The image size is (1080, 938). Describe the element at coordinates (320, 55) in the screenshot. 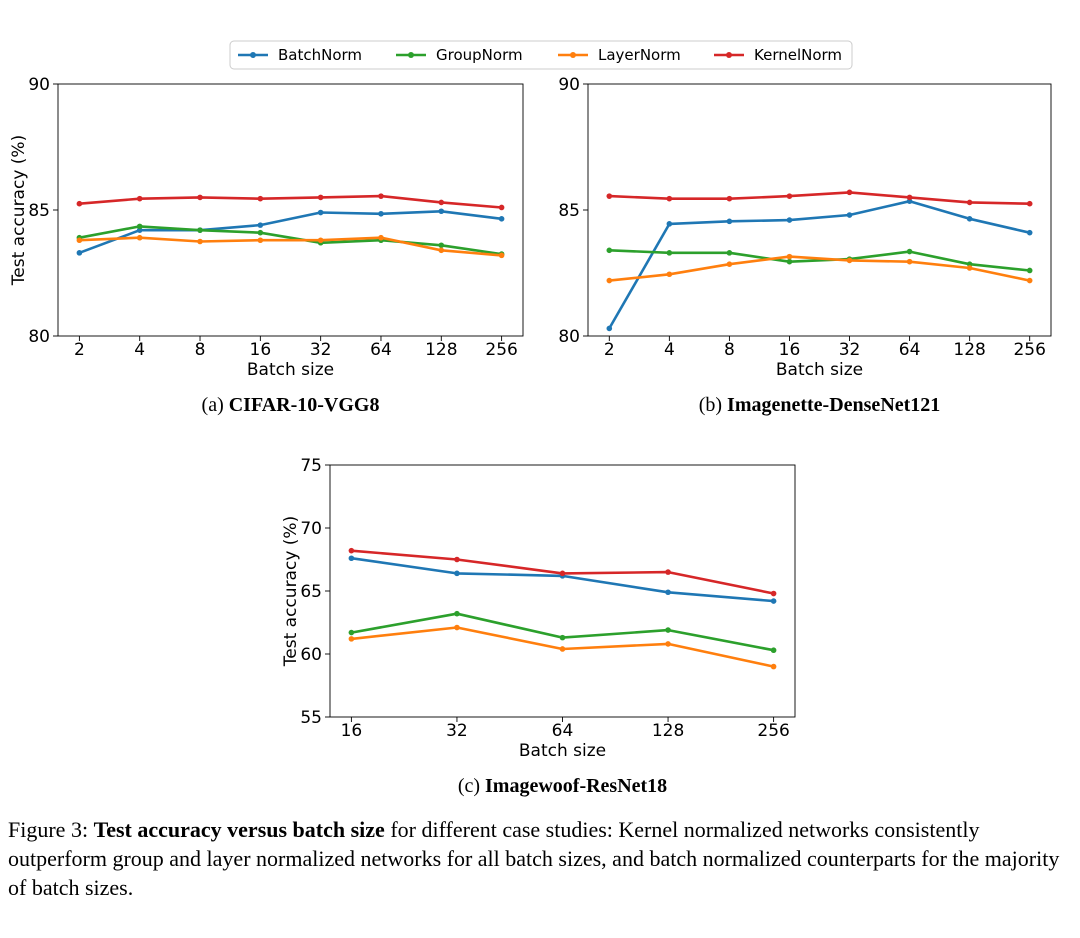

I see `legend-label: BatchNorm` at that location.